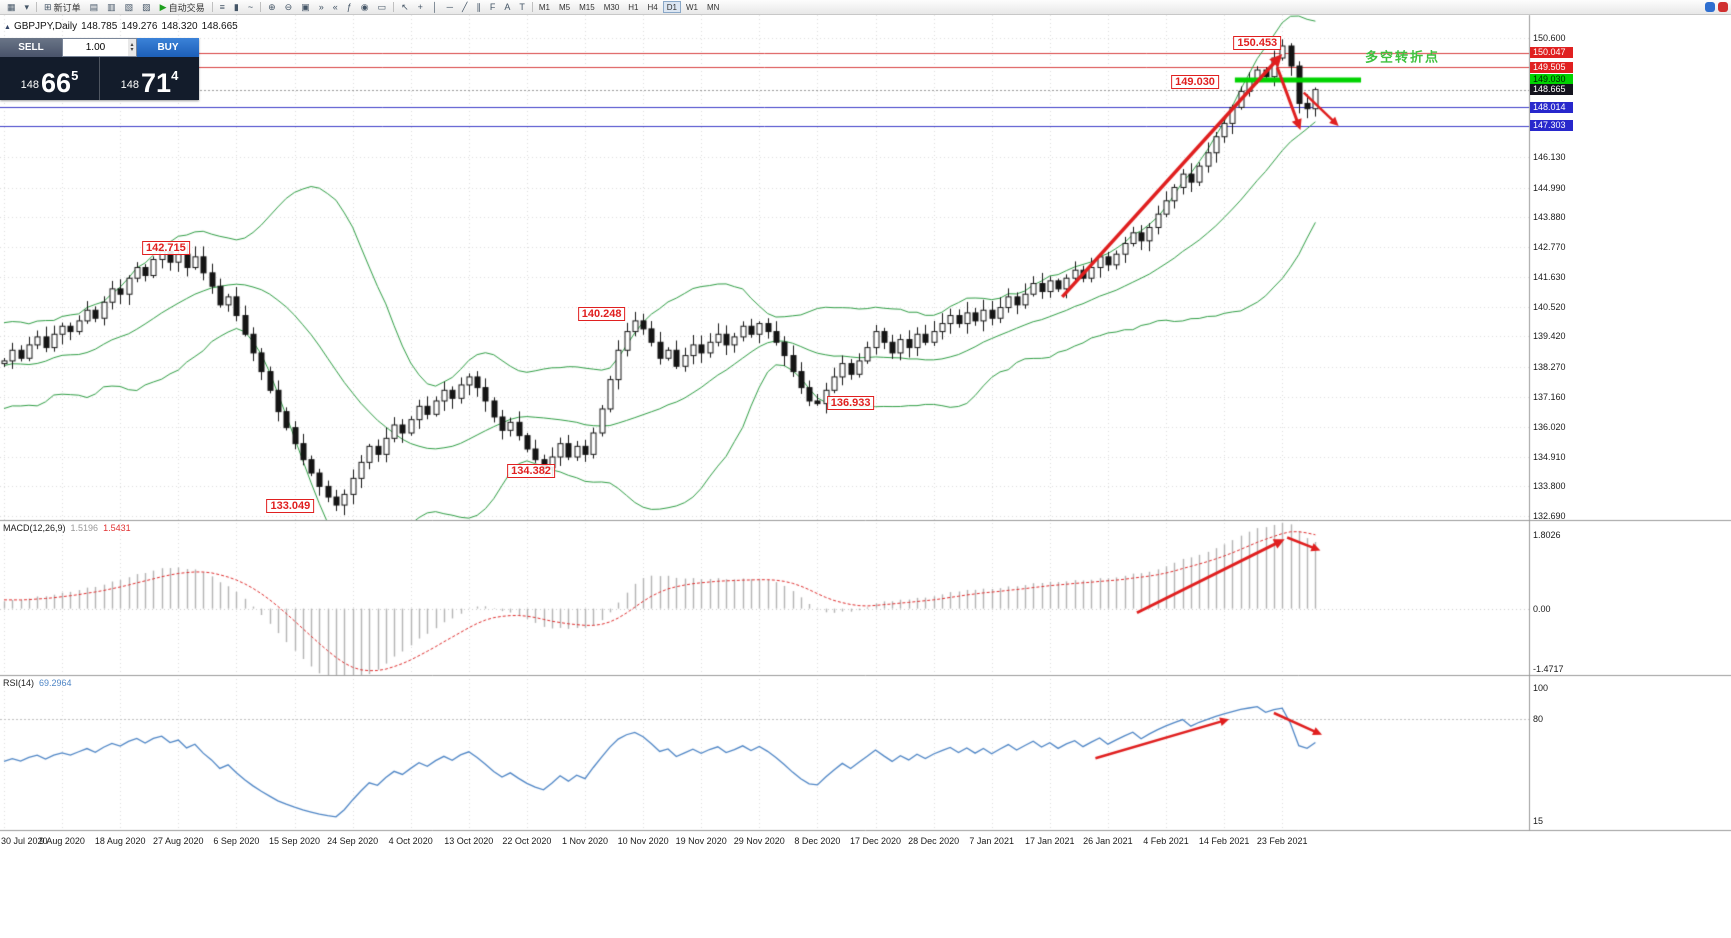 The height and width of the screenshot is (938, 1731). What do you see at coordinates (1549, 157) in the screenshot?
I see `price-axis-label: 146.130` at bounding box center [1549, 157].